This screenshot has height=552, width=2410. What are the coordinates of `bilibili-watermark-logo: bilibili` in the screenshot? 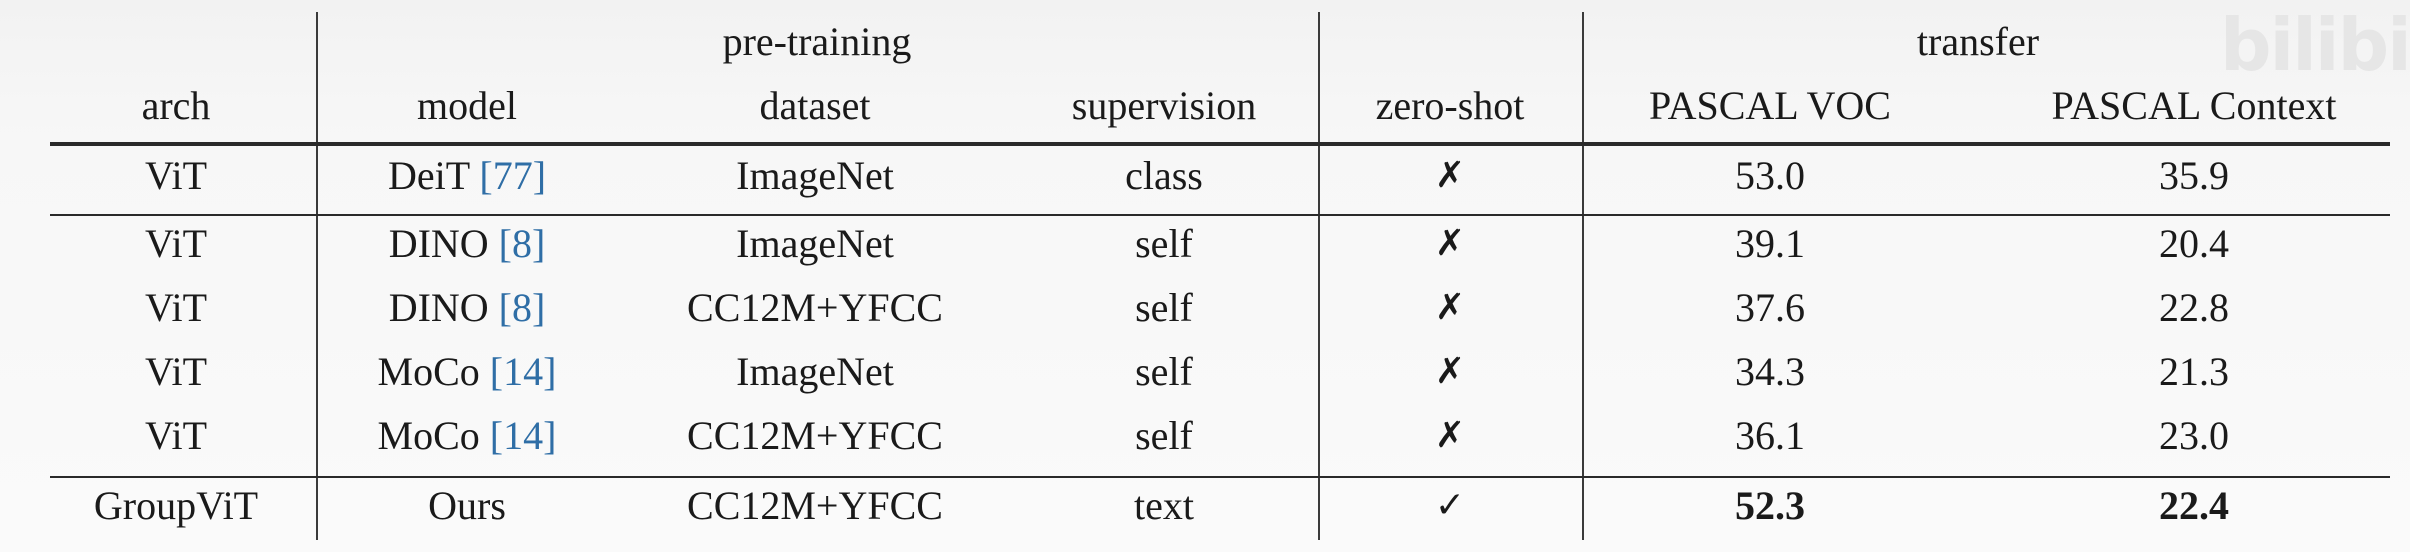 It's located at (2315, 45).